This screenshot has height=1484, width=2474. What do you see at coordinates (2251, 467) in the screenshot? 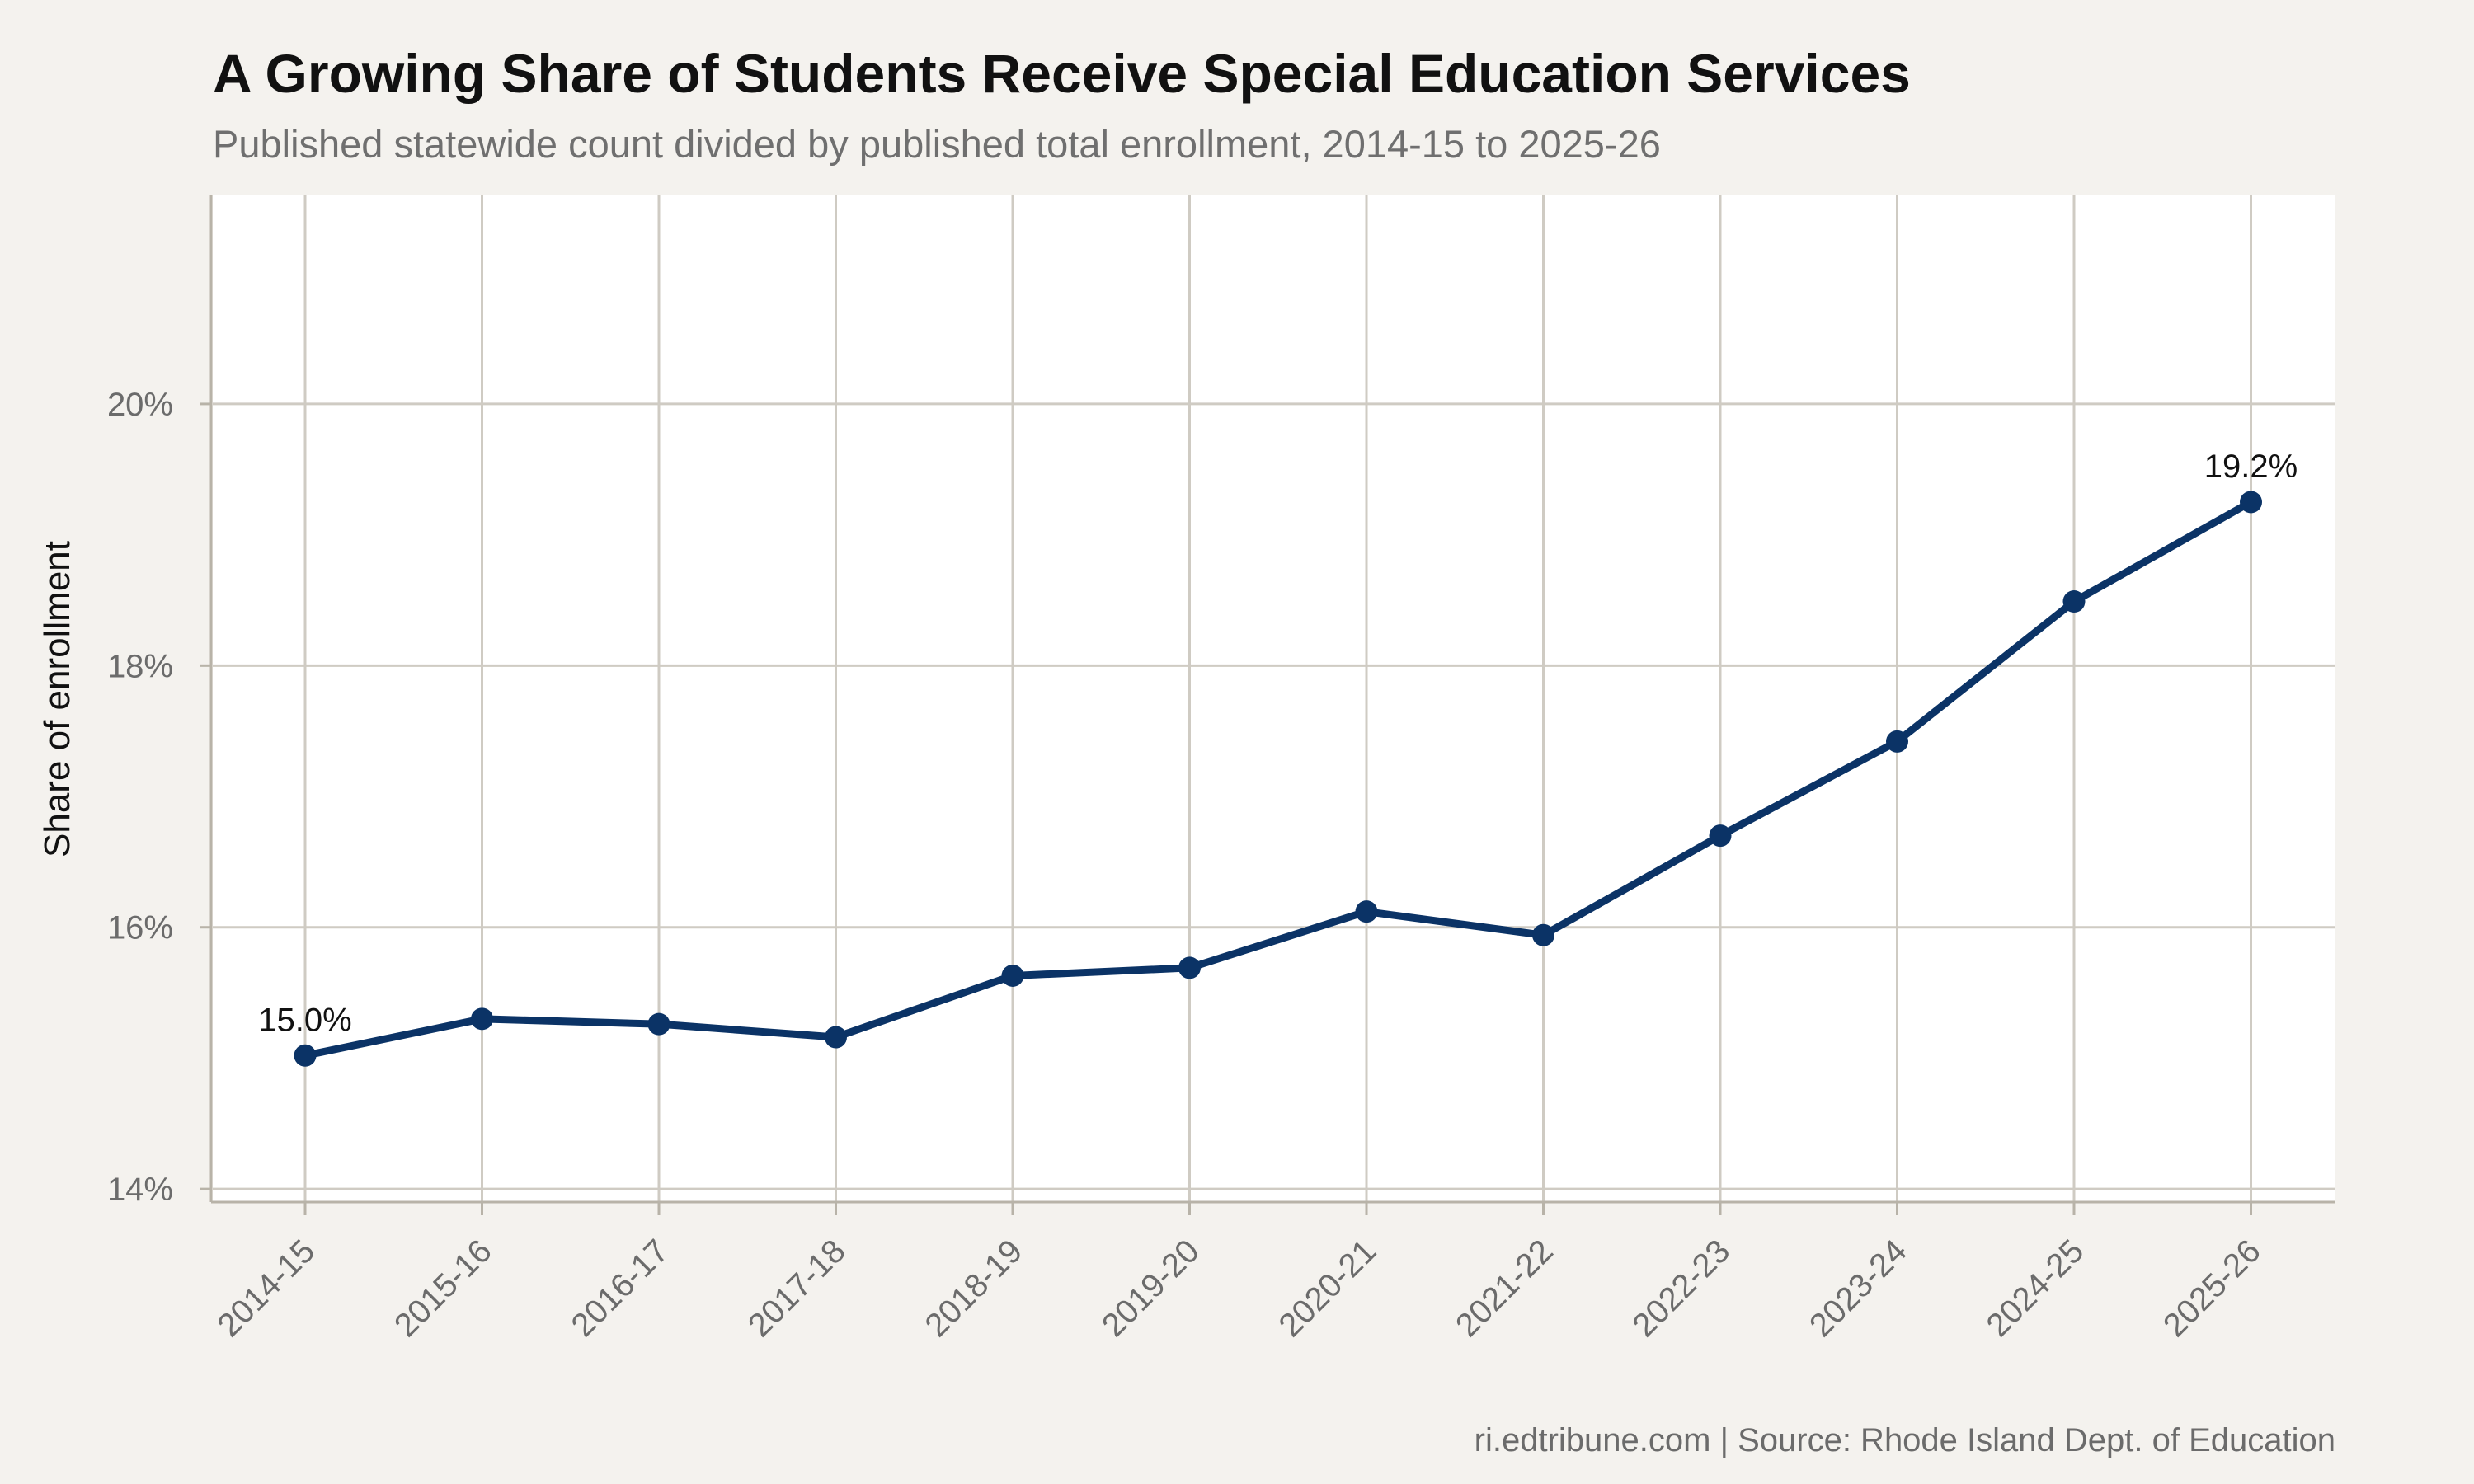
I see `data-label: 19.2%` at bounding box center [2251, 467].